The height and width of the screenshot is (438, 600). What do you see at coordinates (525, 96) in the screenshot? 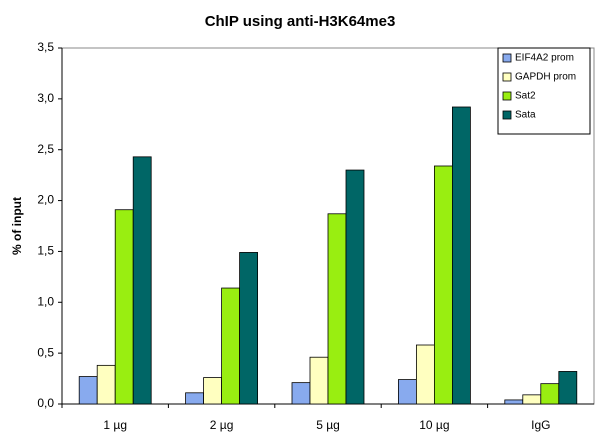
I see `legend-label: Sat2` at bounding box center [525, 96].